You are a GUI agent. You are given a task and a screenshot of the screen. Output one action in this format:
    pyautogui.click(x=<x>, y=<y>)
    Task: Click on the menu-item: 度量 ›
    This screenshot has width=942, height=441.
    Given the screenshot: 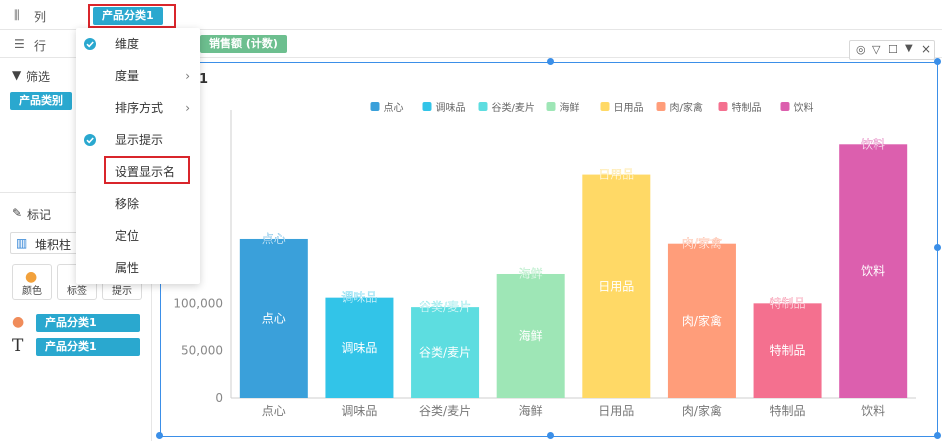 What is the action you would take?
    pyautogui.click(x=138, y=76)
    